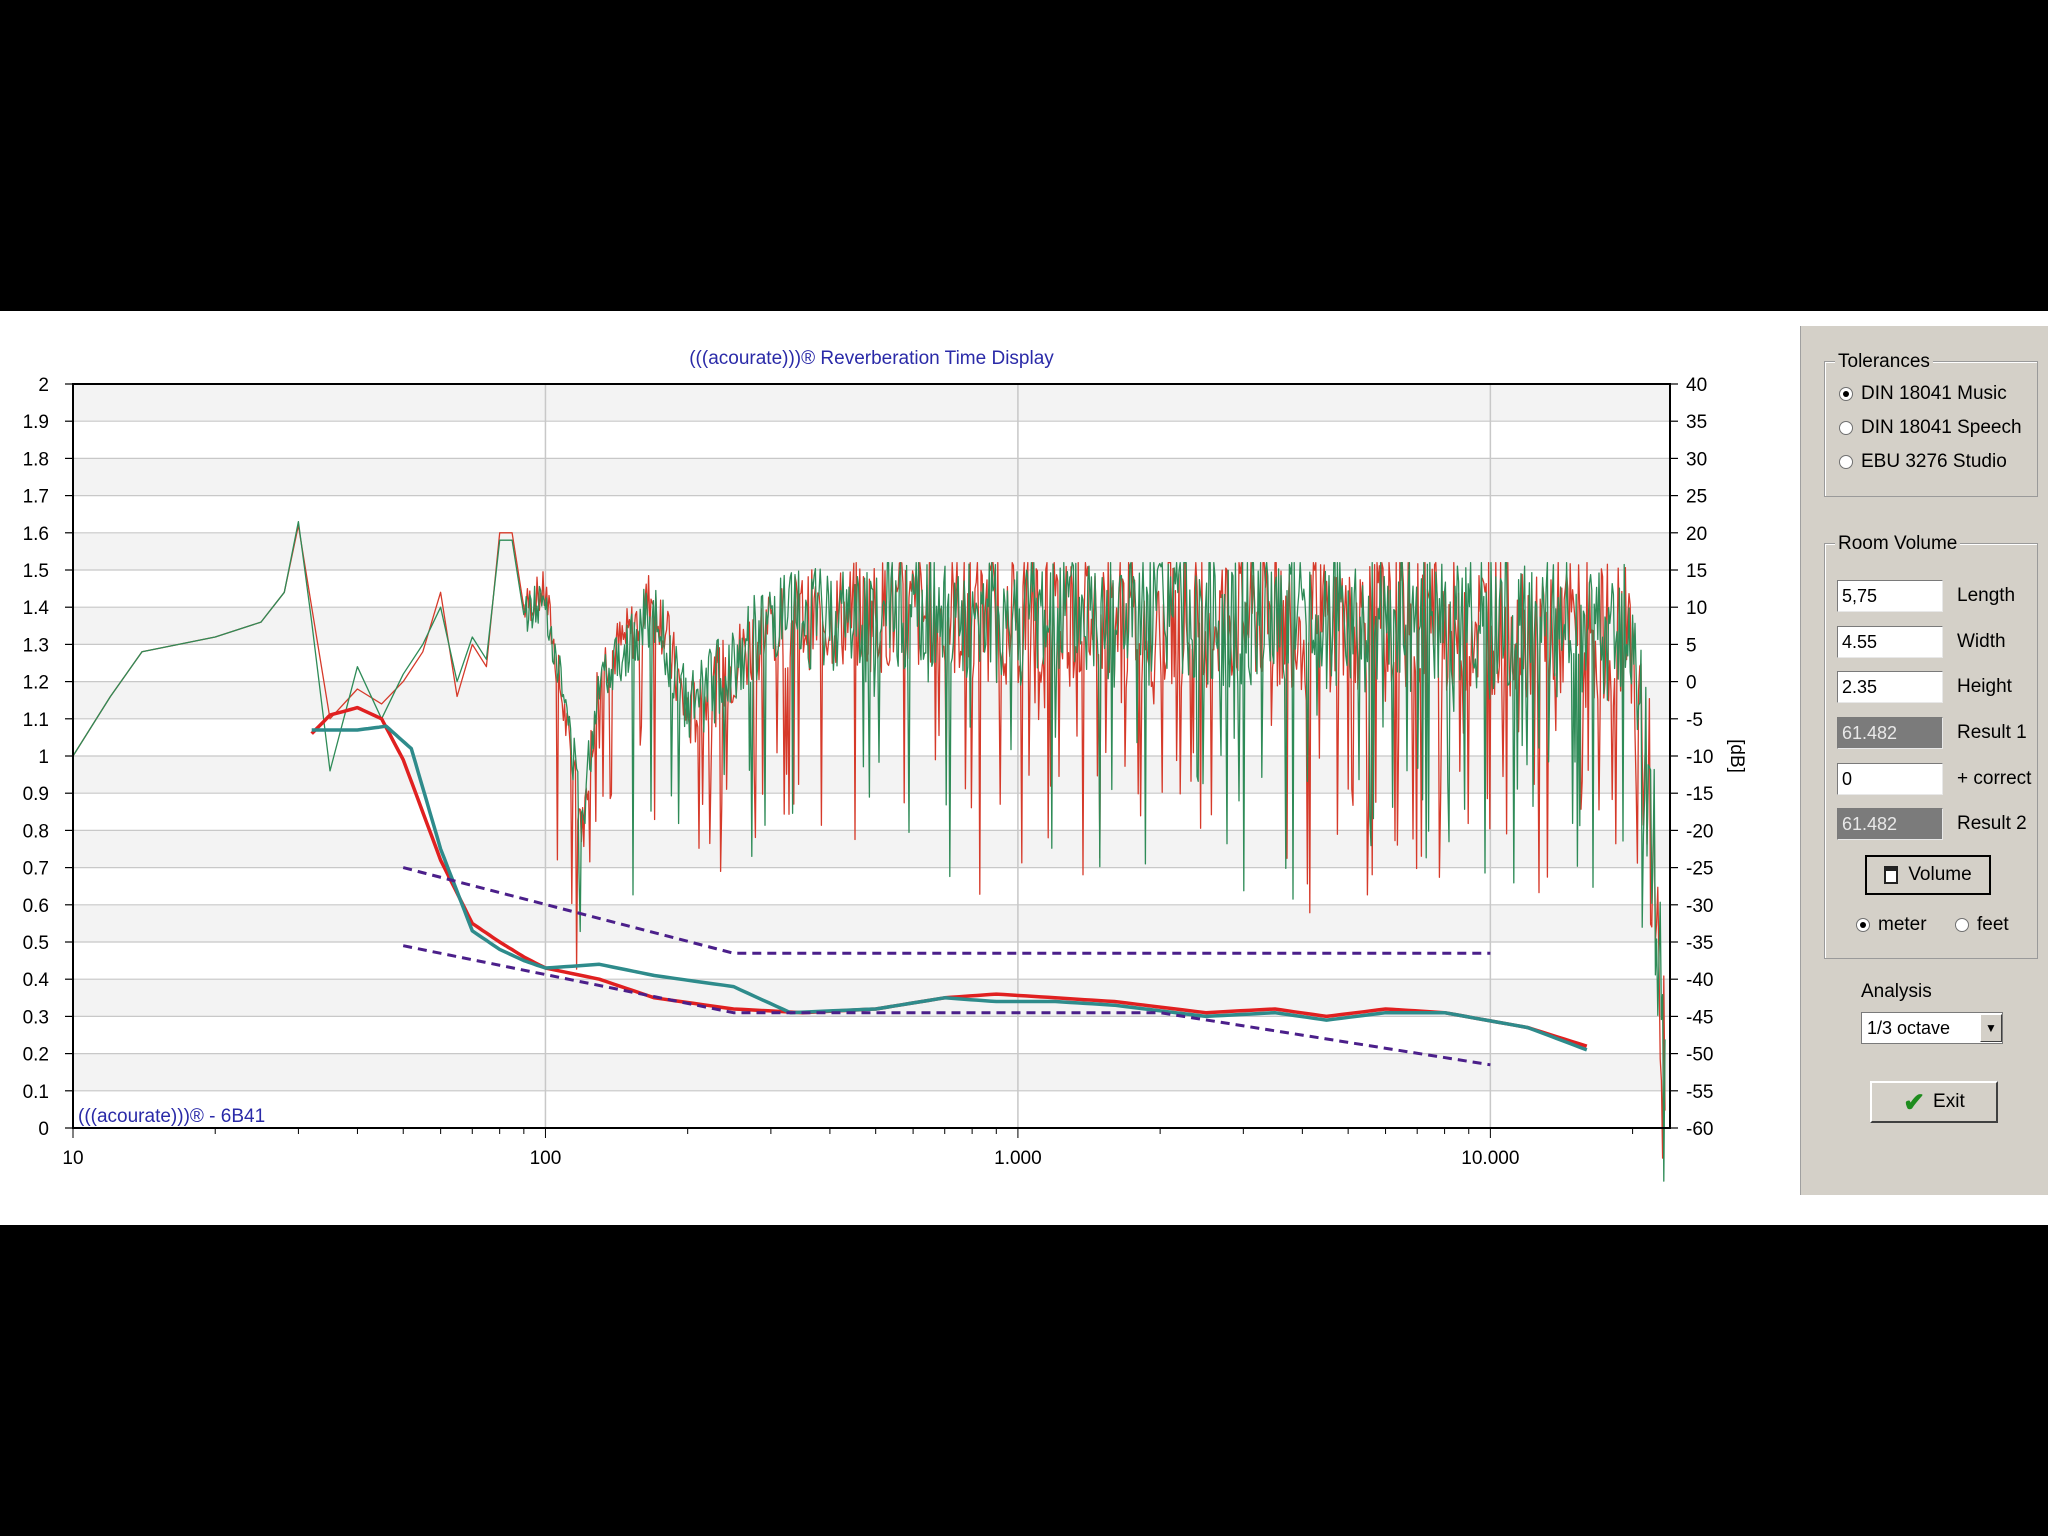 Image resolution: width=2048 pixels, height=1536 pixels. I want to click on y-left-tick-label: 1.8, so click(36, 459).